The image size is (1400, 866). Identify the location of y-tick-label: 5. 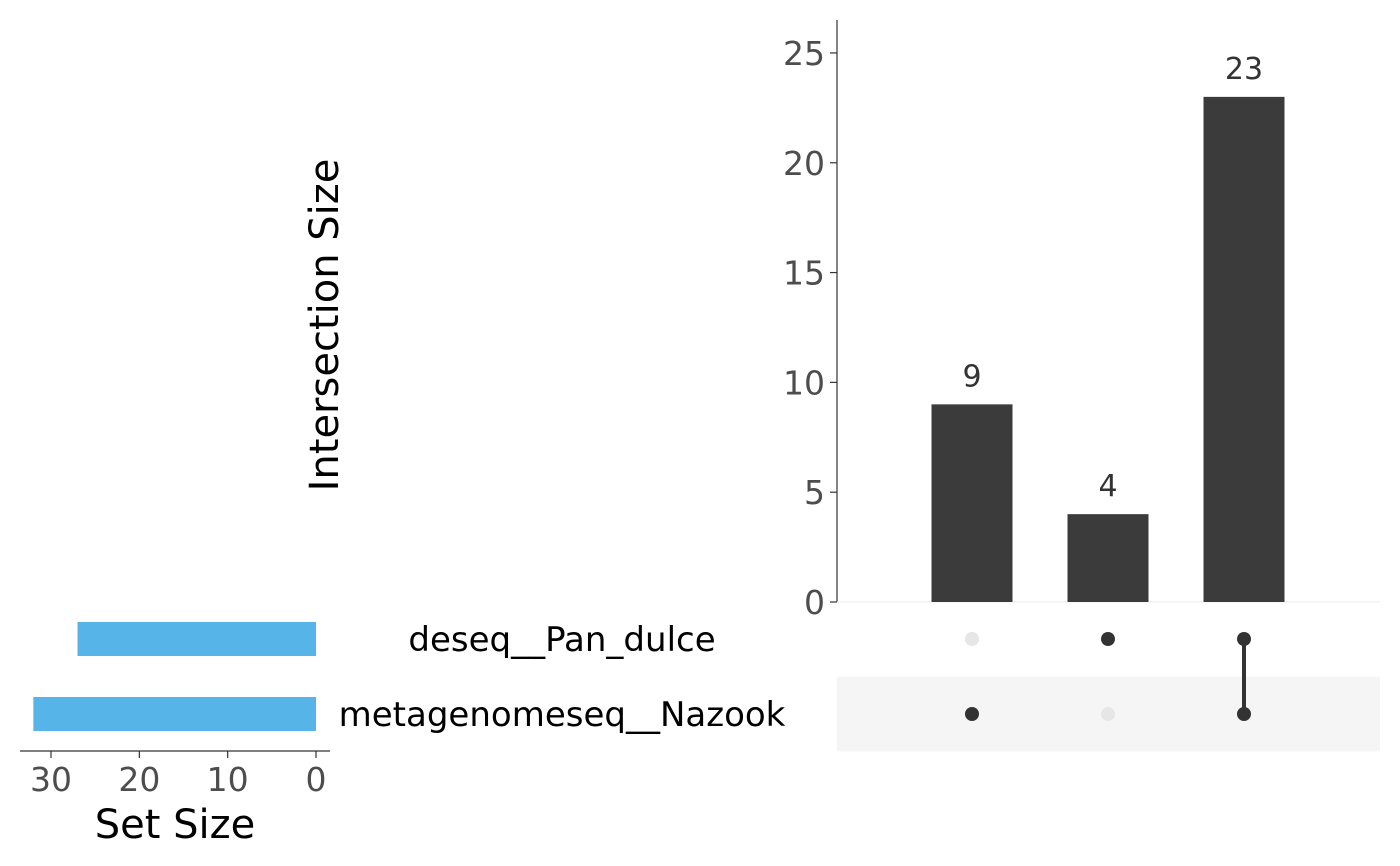
(814, 492).